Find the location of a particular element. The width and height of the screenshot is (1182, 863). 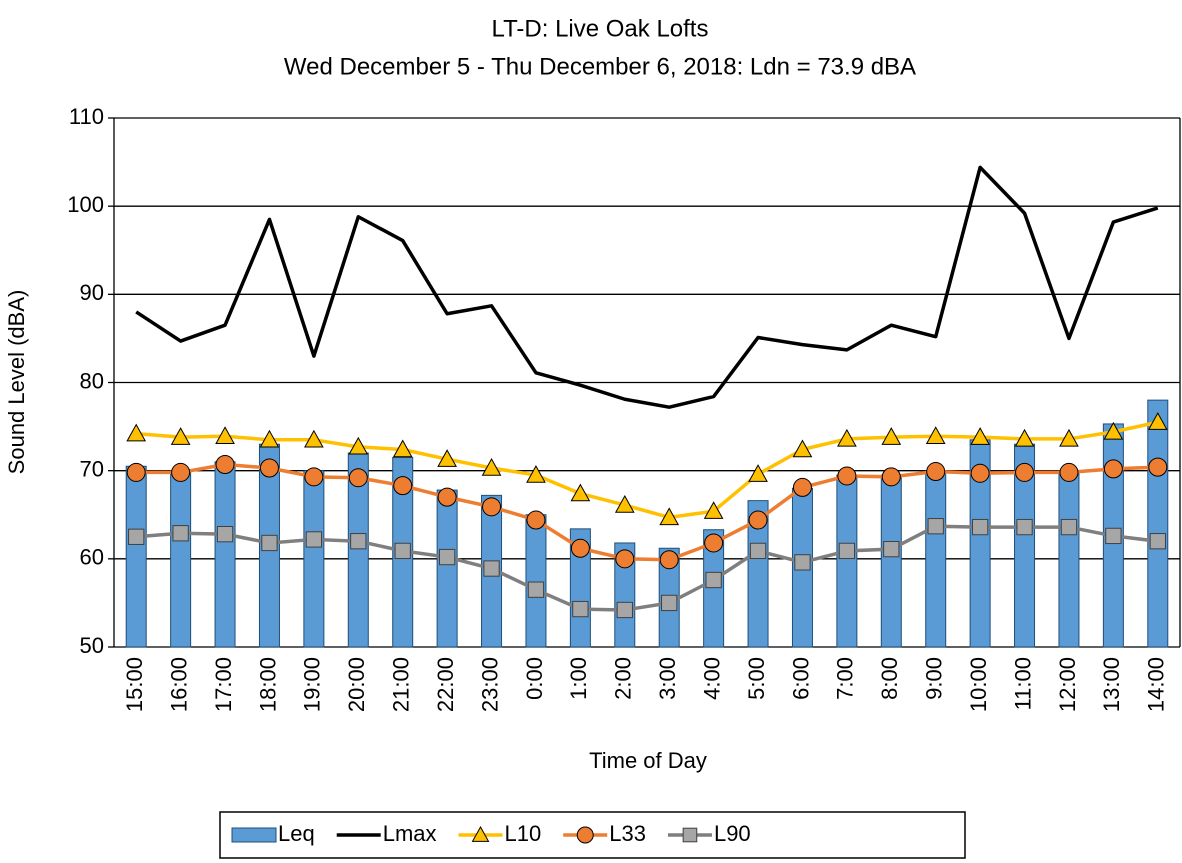

x-tick-label: 21:00 is located at coordinates (401, 684).